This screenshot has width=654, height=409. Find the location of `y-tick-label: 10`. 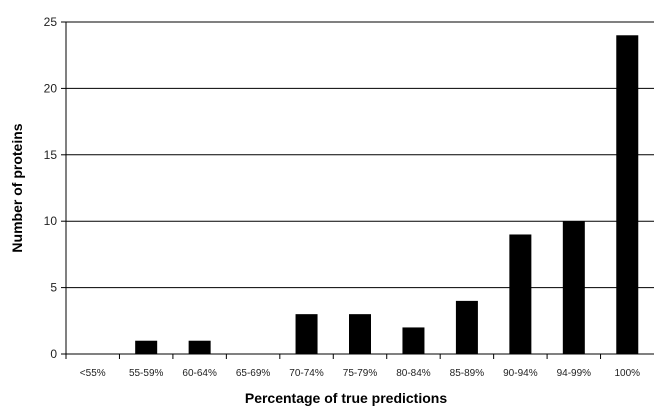

y-tick-label: 10 is located at coordinates (51, 221).